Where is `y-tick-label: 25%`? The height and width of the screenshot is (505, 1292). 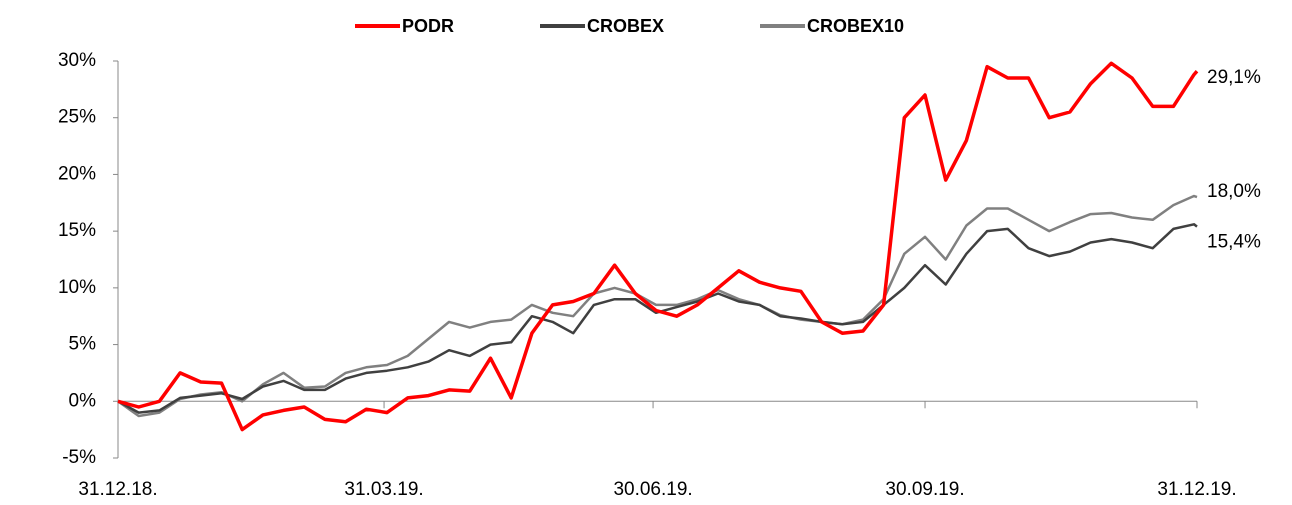 y-tick-label: 25% is located at coordinates (77, 117).